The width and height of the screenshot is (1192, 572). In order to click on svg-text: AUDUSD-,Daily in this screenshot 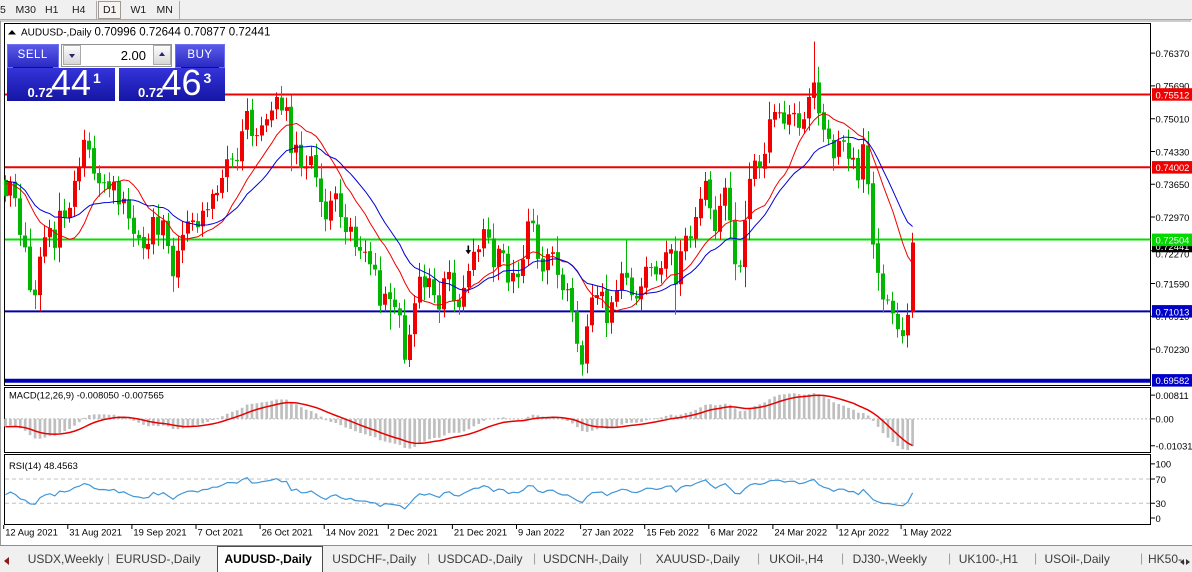, I will do `click(56, 33)`.